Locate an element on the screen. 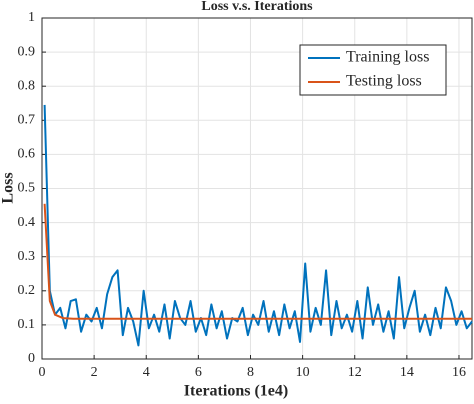 The width and height of the screenshot is (474, 404). y-tick-label: 0 is located at coordinates (31, 358).